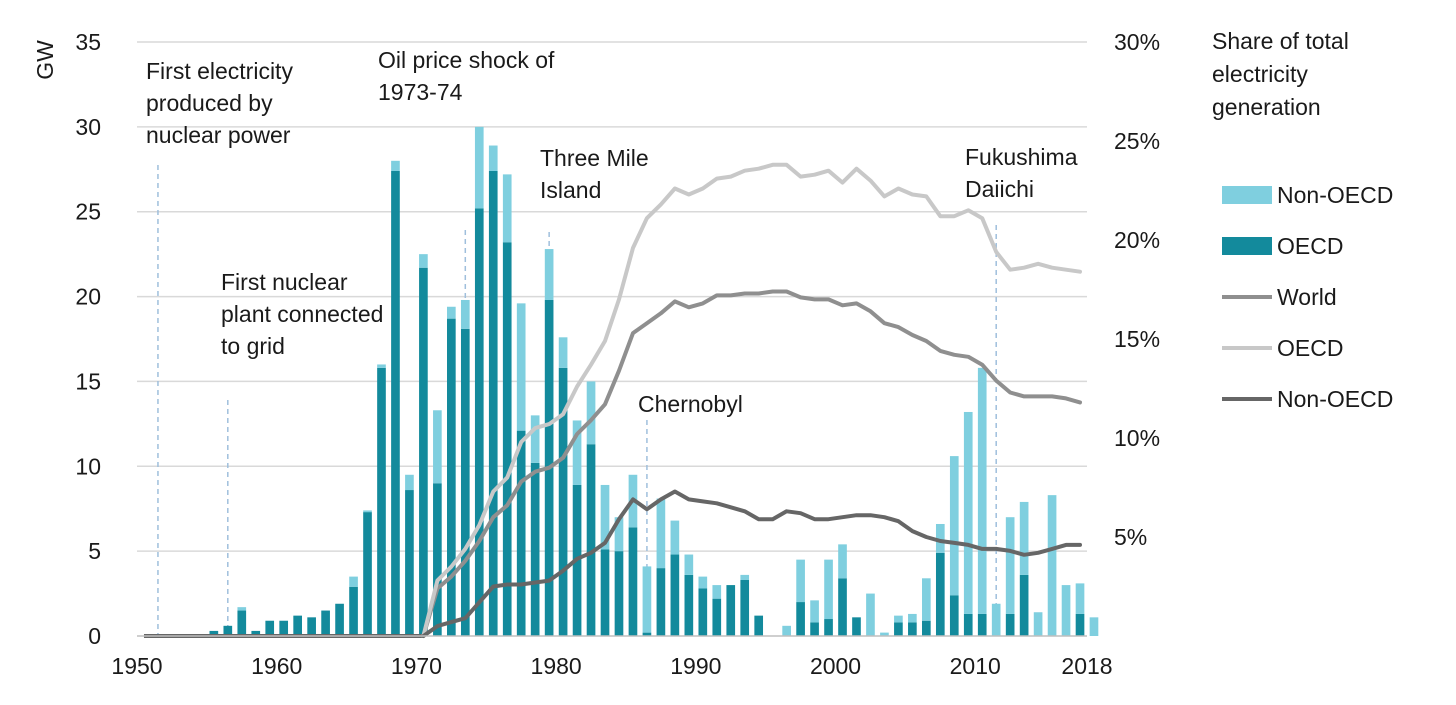 Image resolution: width=1456 pixels, height=705 pixels. What do you see at coordinates (253, 346) in the screenshot?
I see `annotation-text: to grid` at bounding box center [253, 346].